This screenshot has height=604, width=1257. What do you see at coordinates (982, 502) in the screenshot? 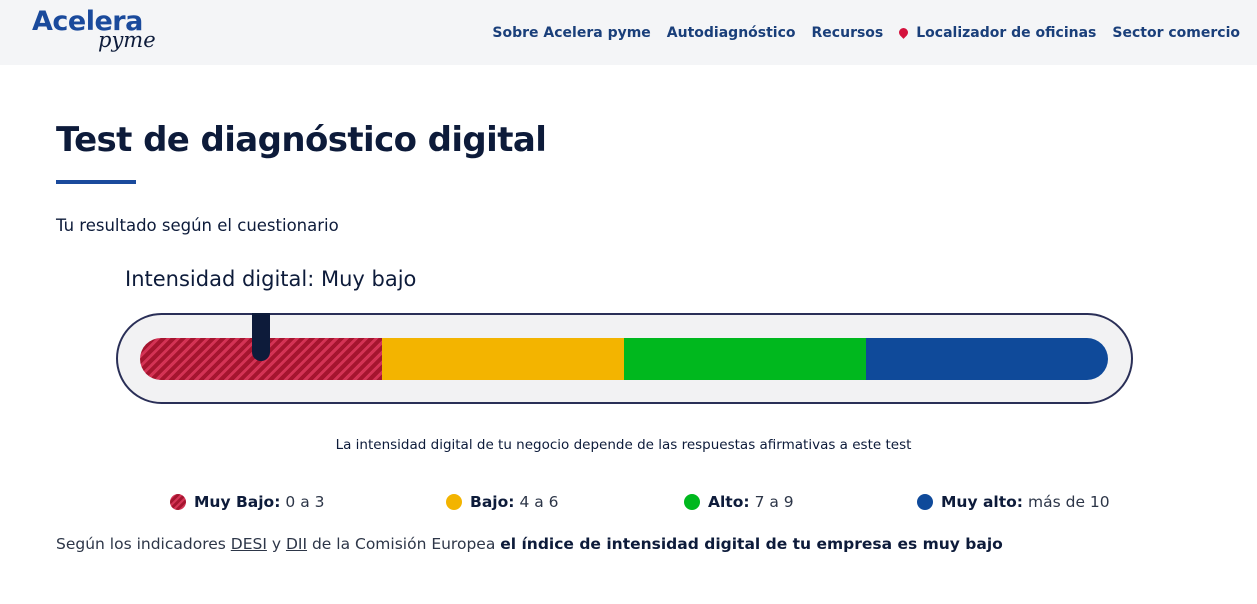
I see `legend-label: Muy alto:` at bounding box center [982, 502].